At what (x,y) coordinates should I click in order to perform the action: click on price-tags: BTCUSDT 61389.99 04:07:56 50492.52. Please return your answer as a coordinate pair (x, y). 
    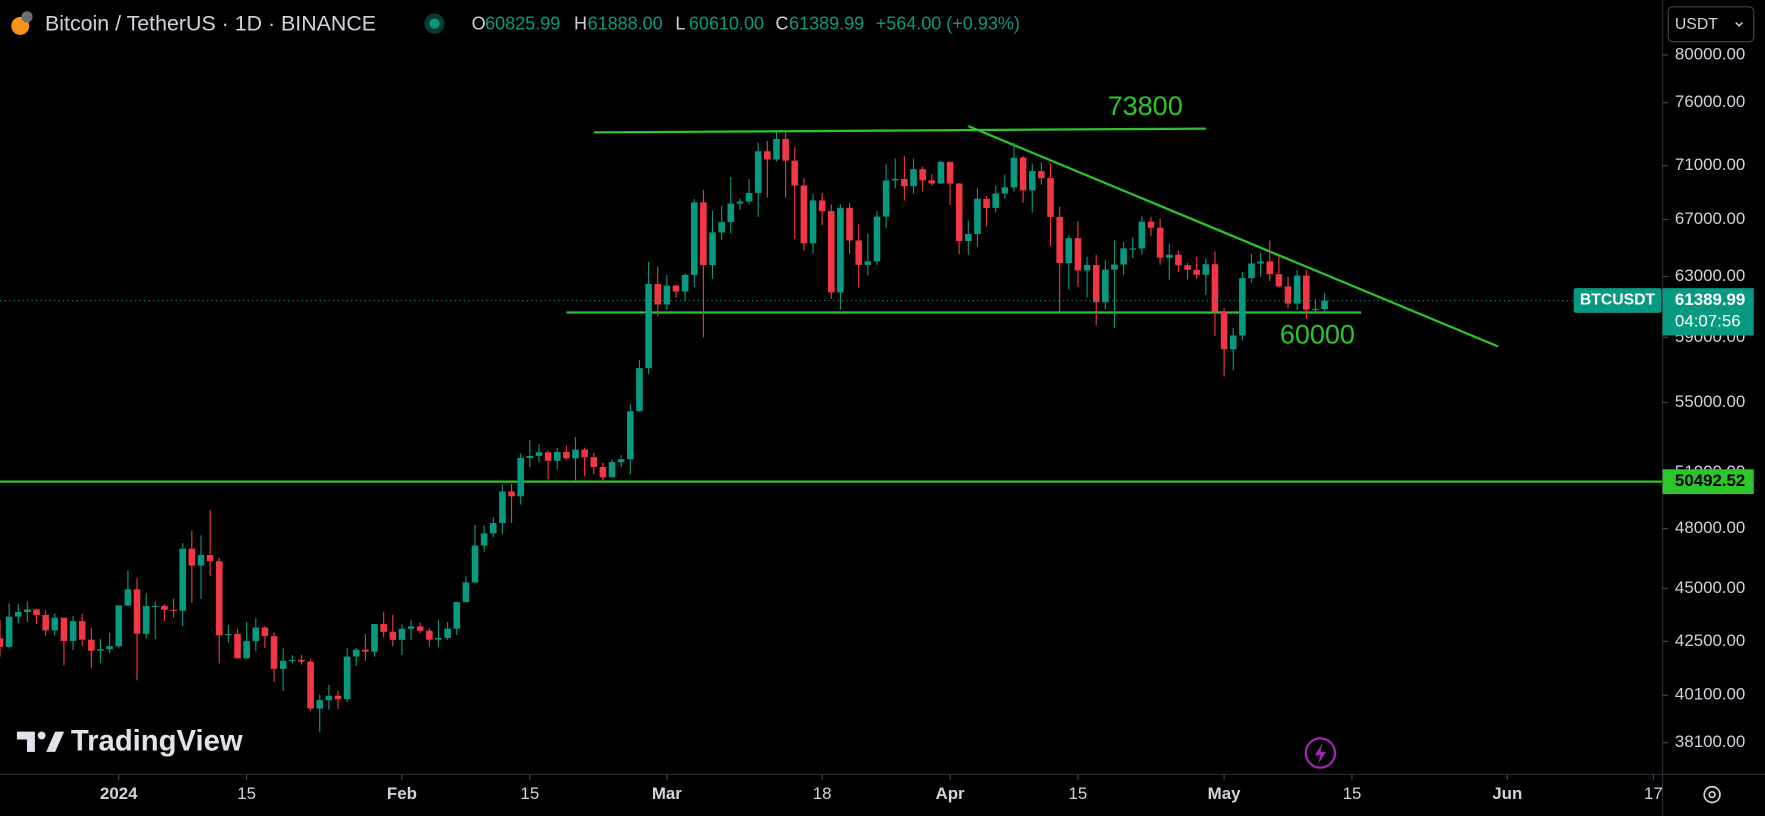
    Looking at the image, I should click on (1663, 391).